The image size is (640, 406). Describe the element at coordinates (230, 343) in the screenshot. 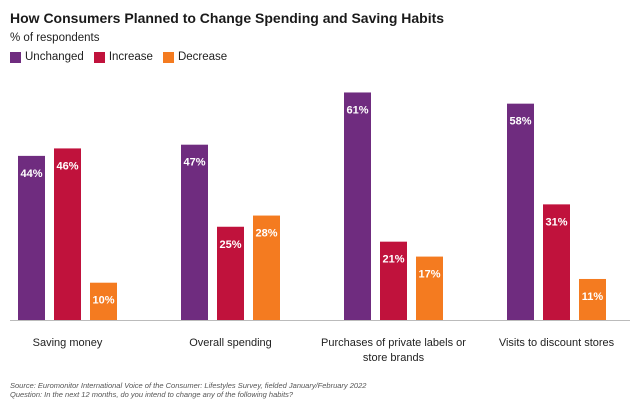

I see `x-tick-label: Overall spending` at that location.